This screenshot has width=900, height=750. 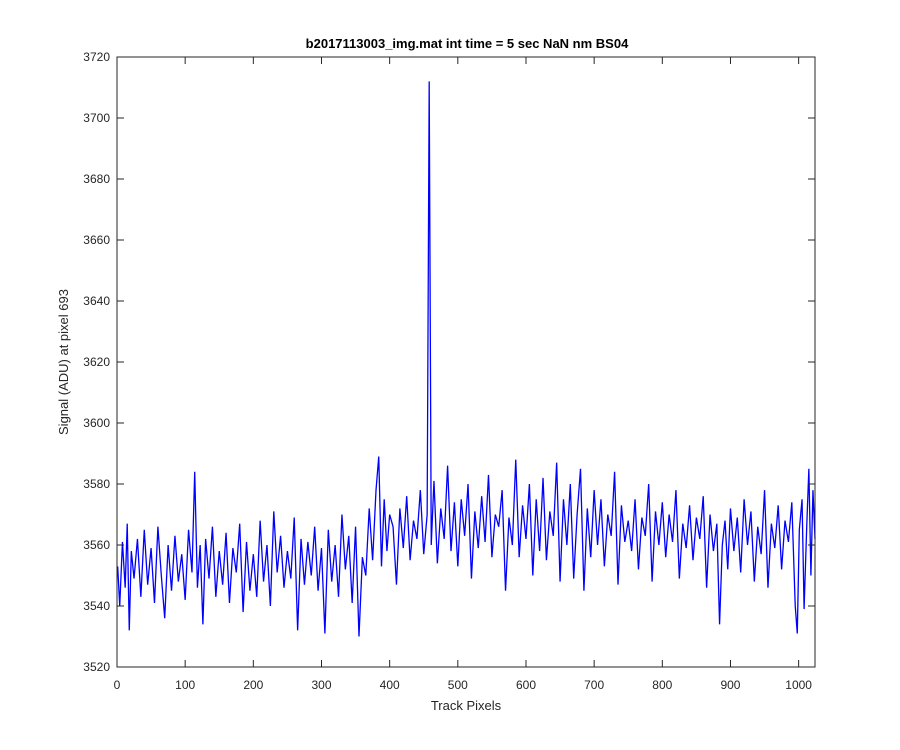 I want to click on y-tick-label: 3700, so click(x=96, y=118).